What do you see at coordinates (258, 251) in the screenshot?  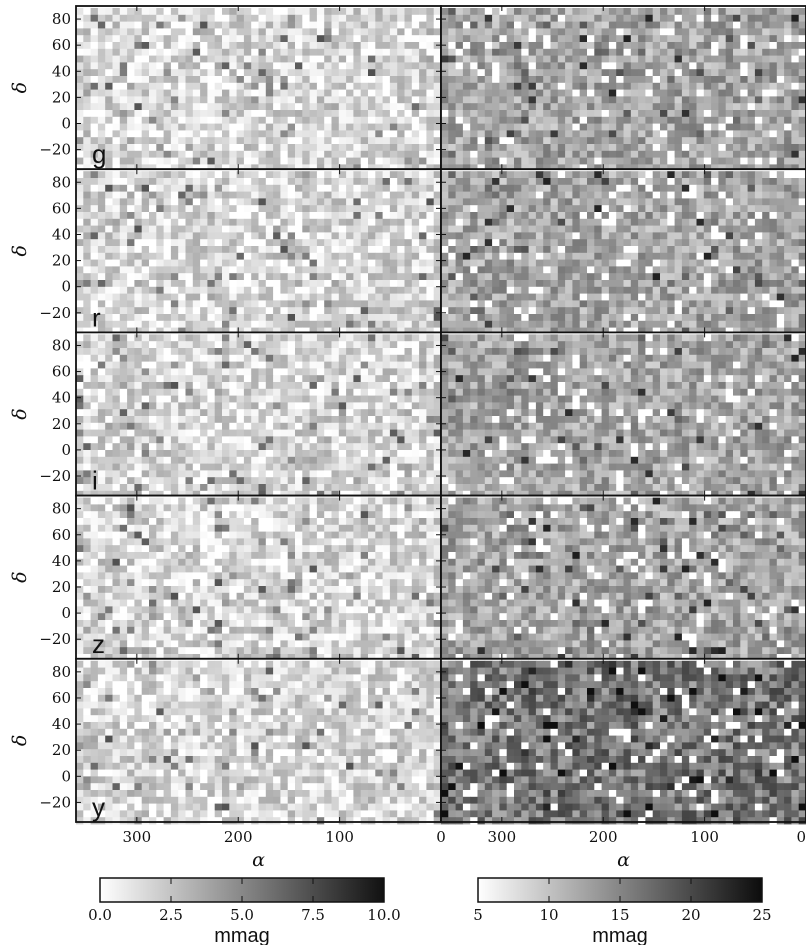 I see `heatmap-panel-left-r: r` at bounding box center [258, 251].